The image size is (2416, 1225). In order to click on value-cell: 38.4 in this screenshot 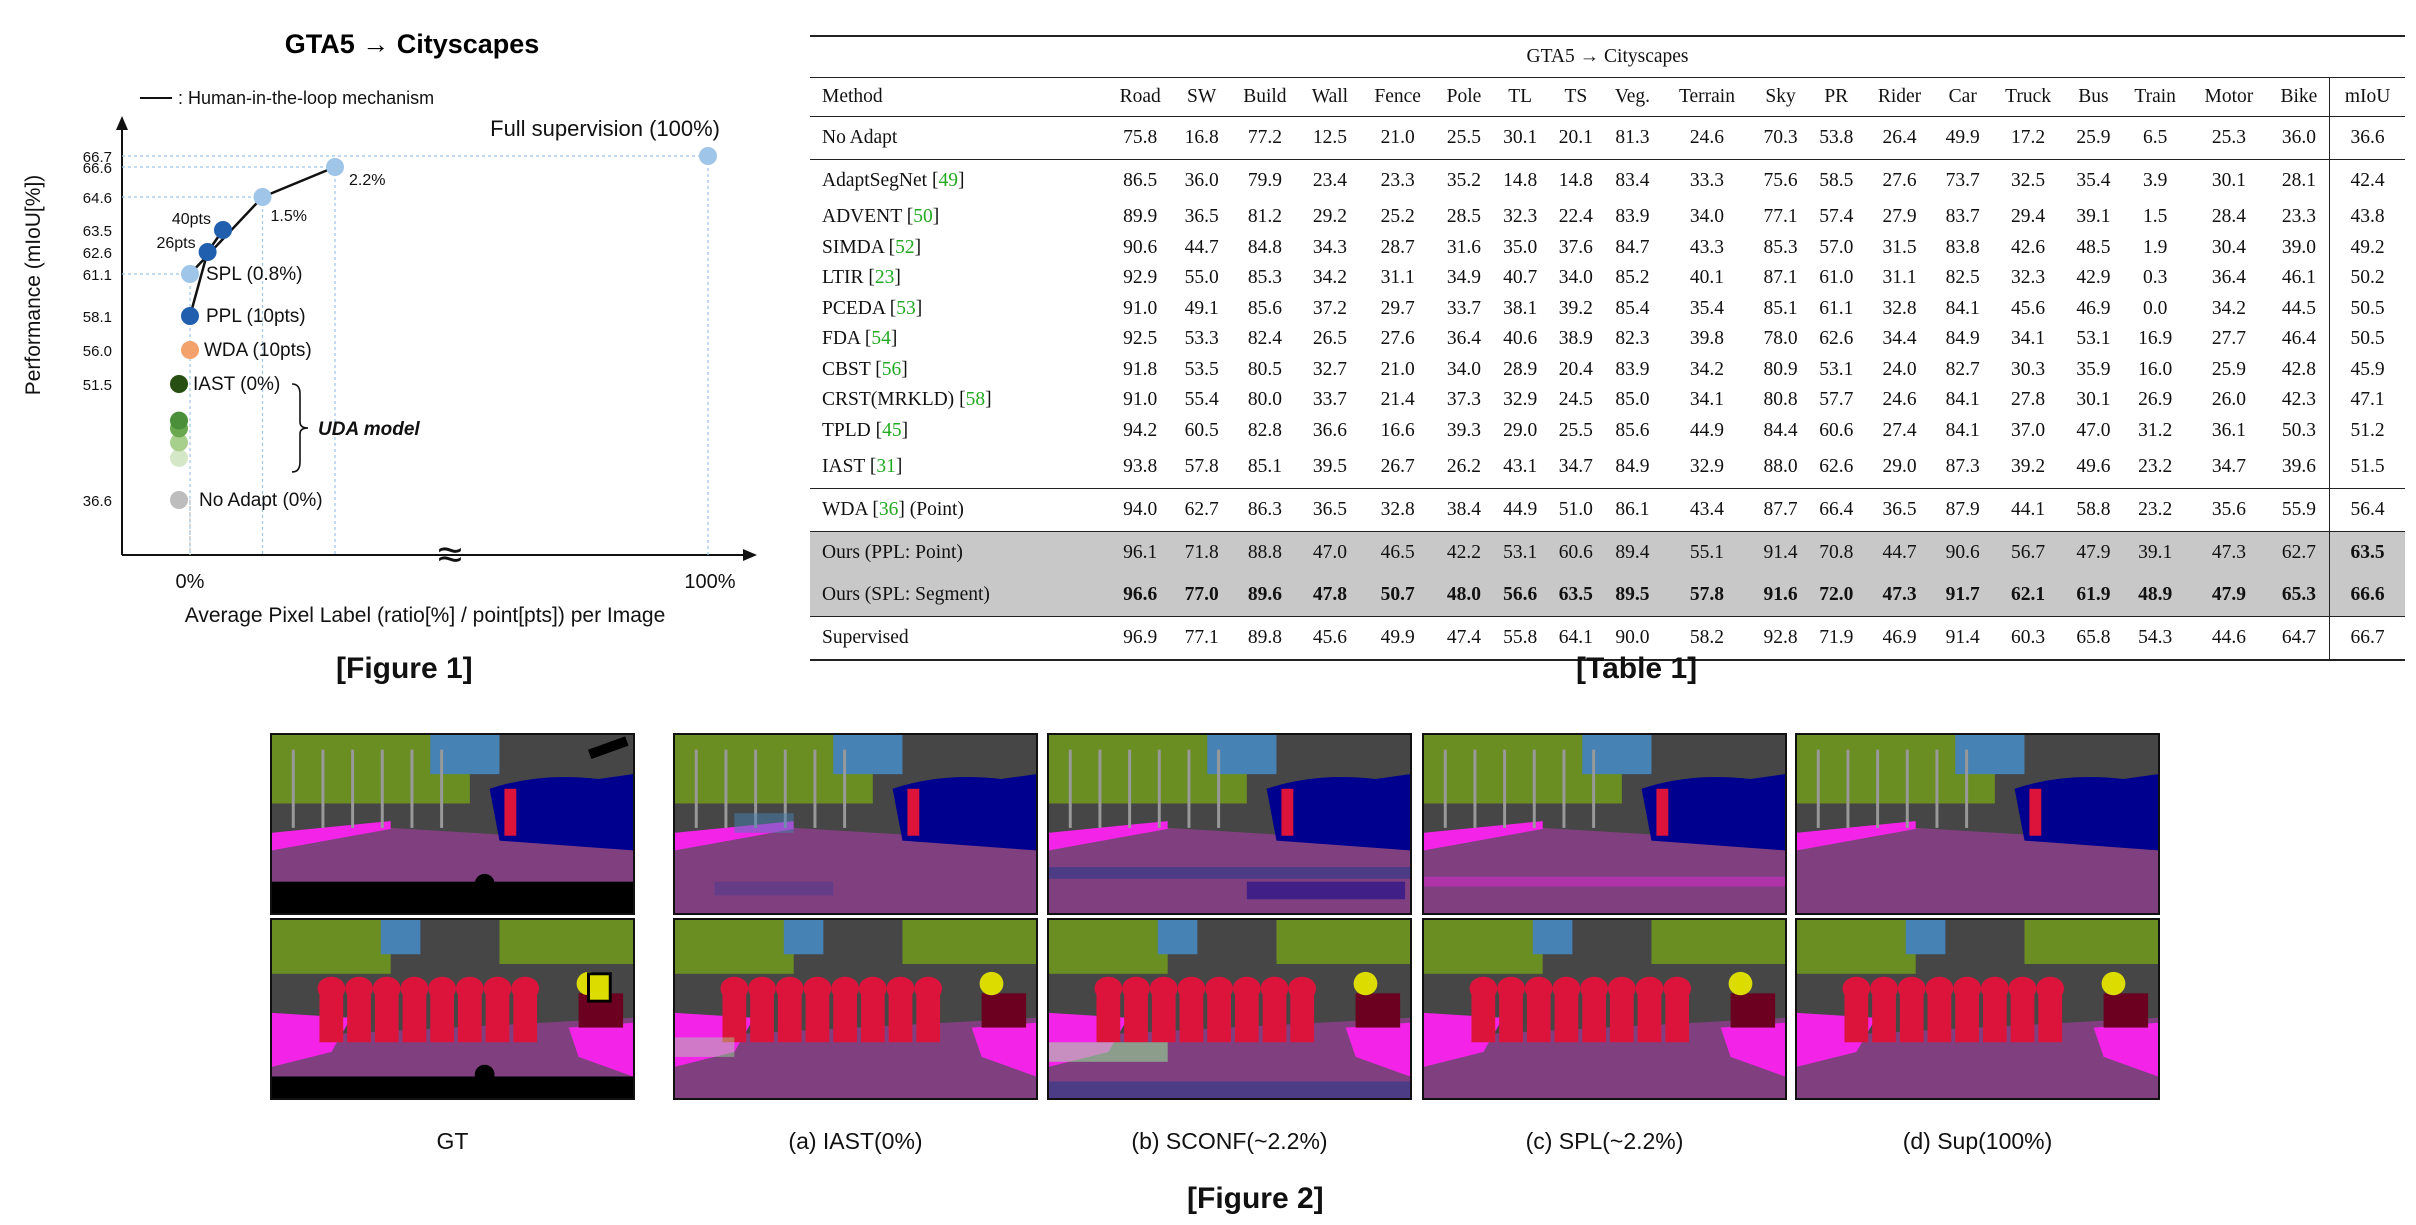, I will do `click(1464, 510)`.